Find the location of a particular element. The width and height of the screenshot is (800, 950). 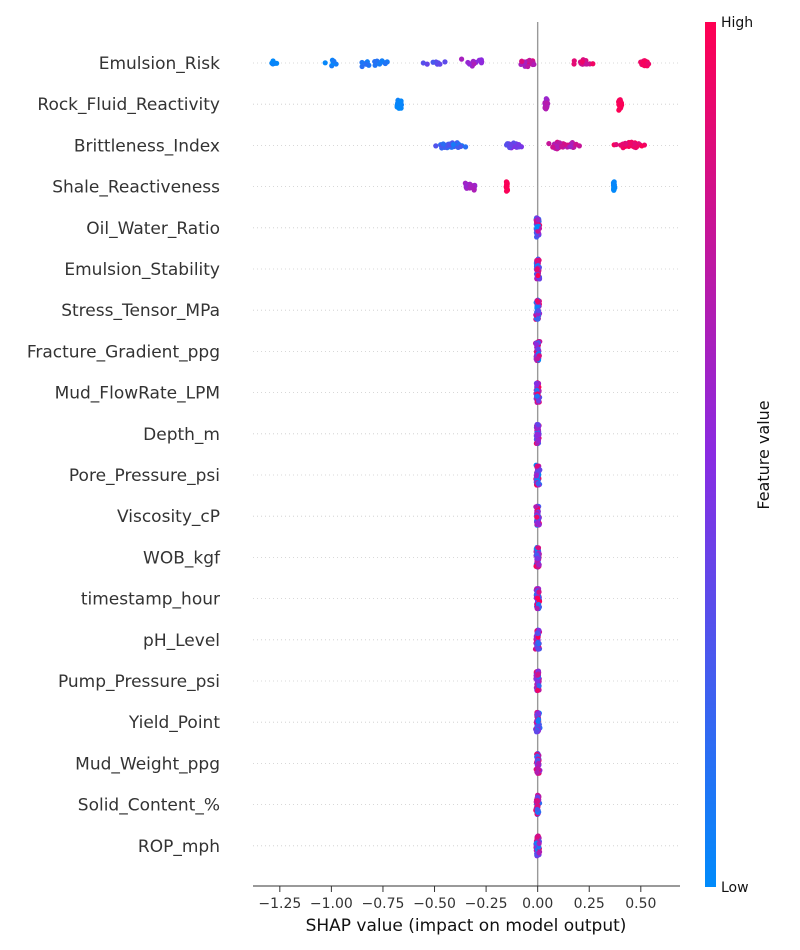

x-tick-label: 0.00 is located at coordinates (537, 904).